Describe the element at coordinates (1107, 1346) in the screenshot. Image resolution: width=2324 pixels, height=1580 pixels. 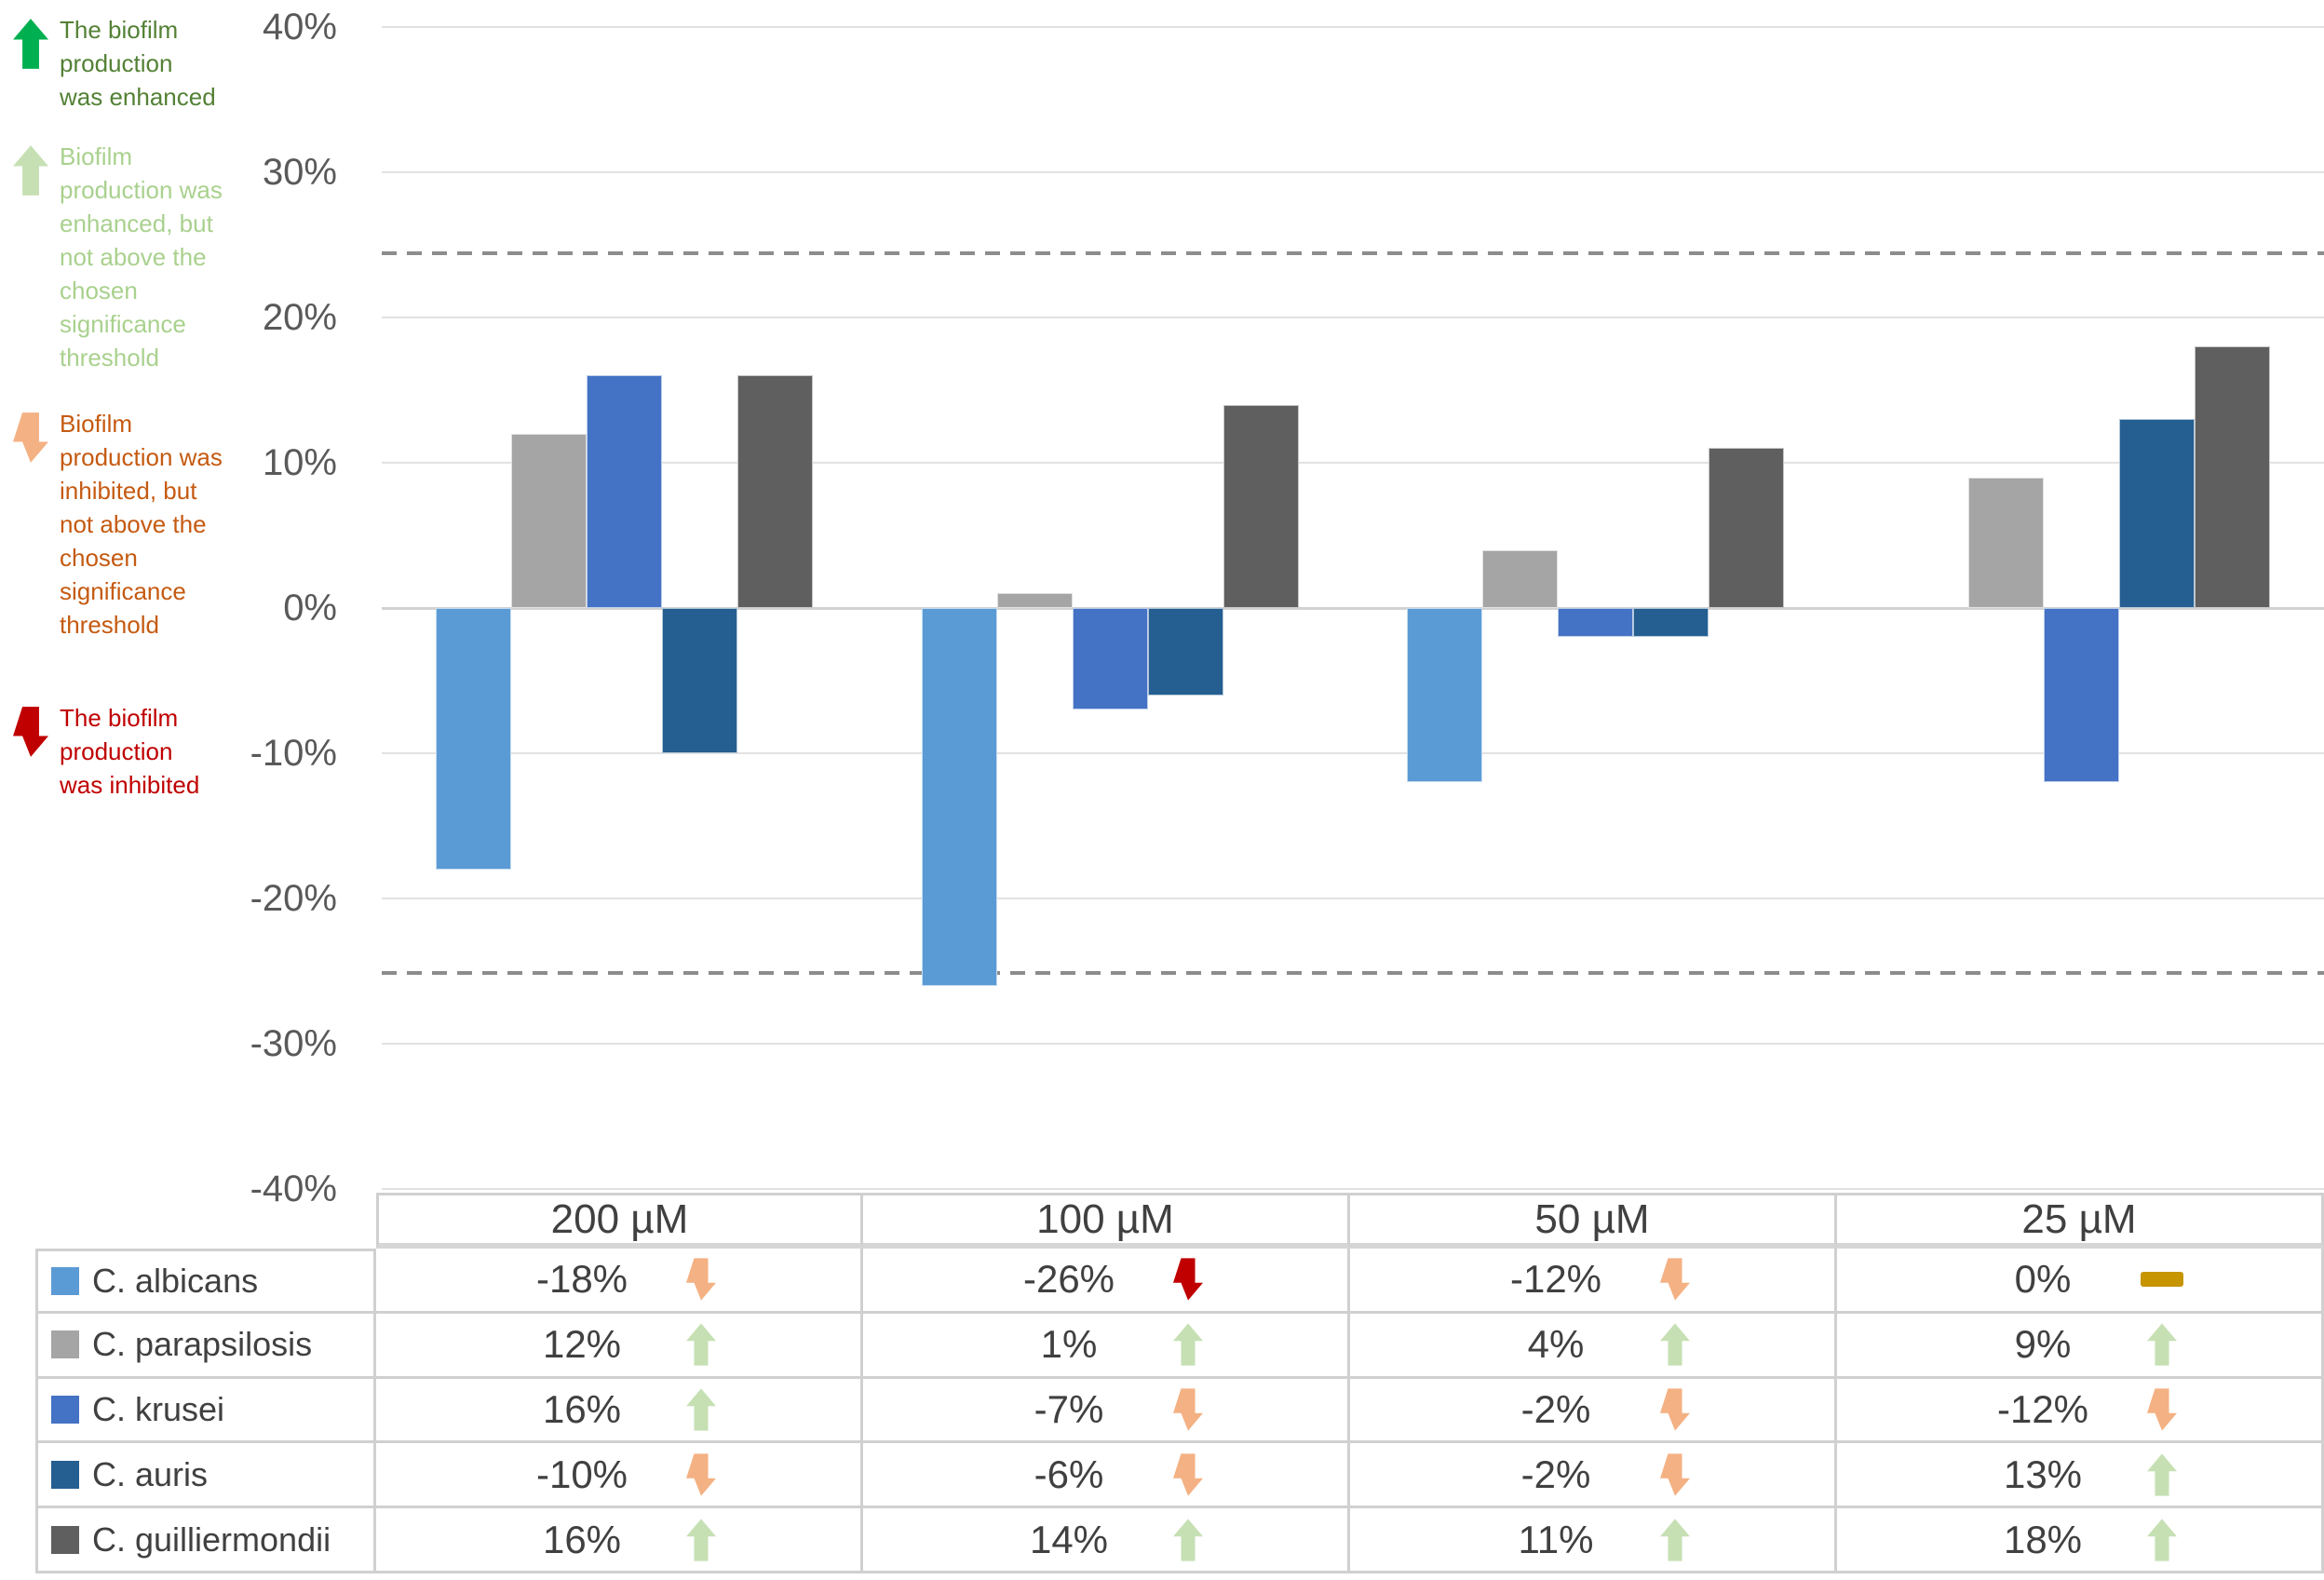
I see `table-value-cell: 1%` at that location.